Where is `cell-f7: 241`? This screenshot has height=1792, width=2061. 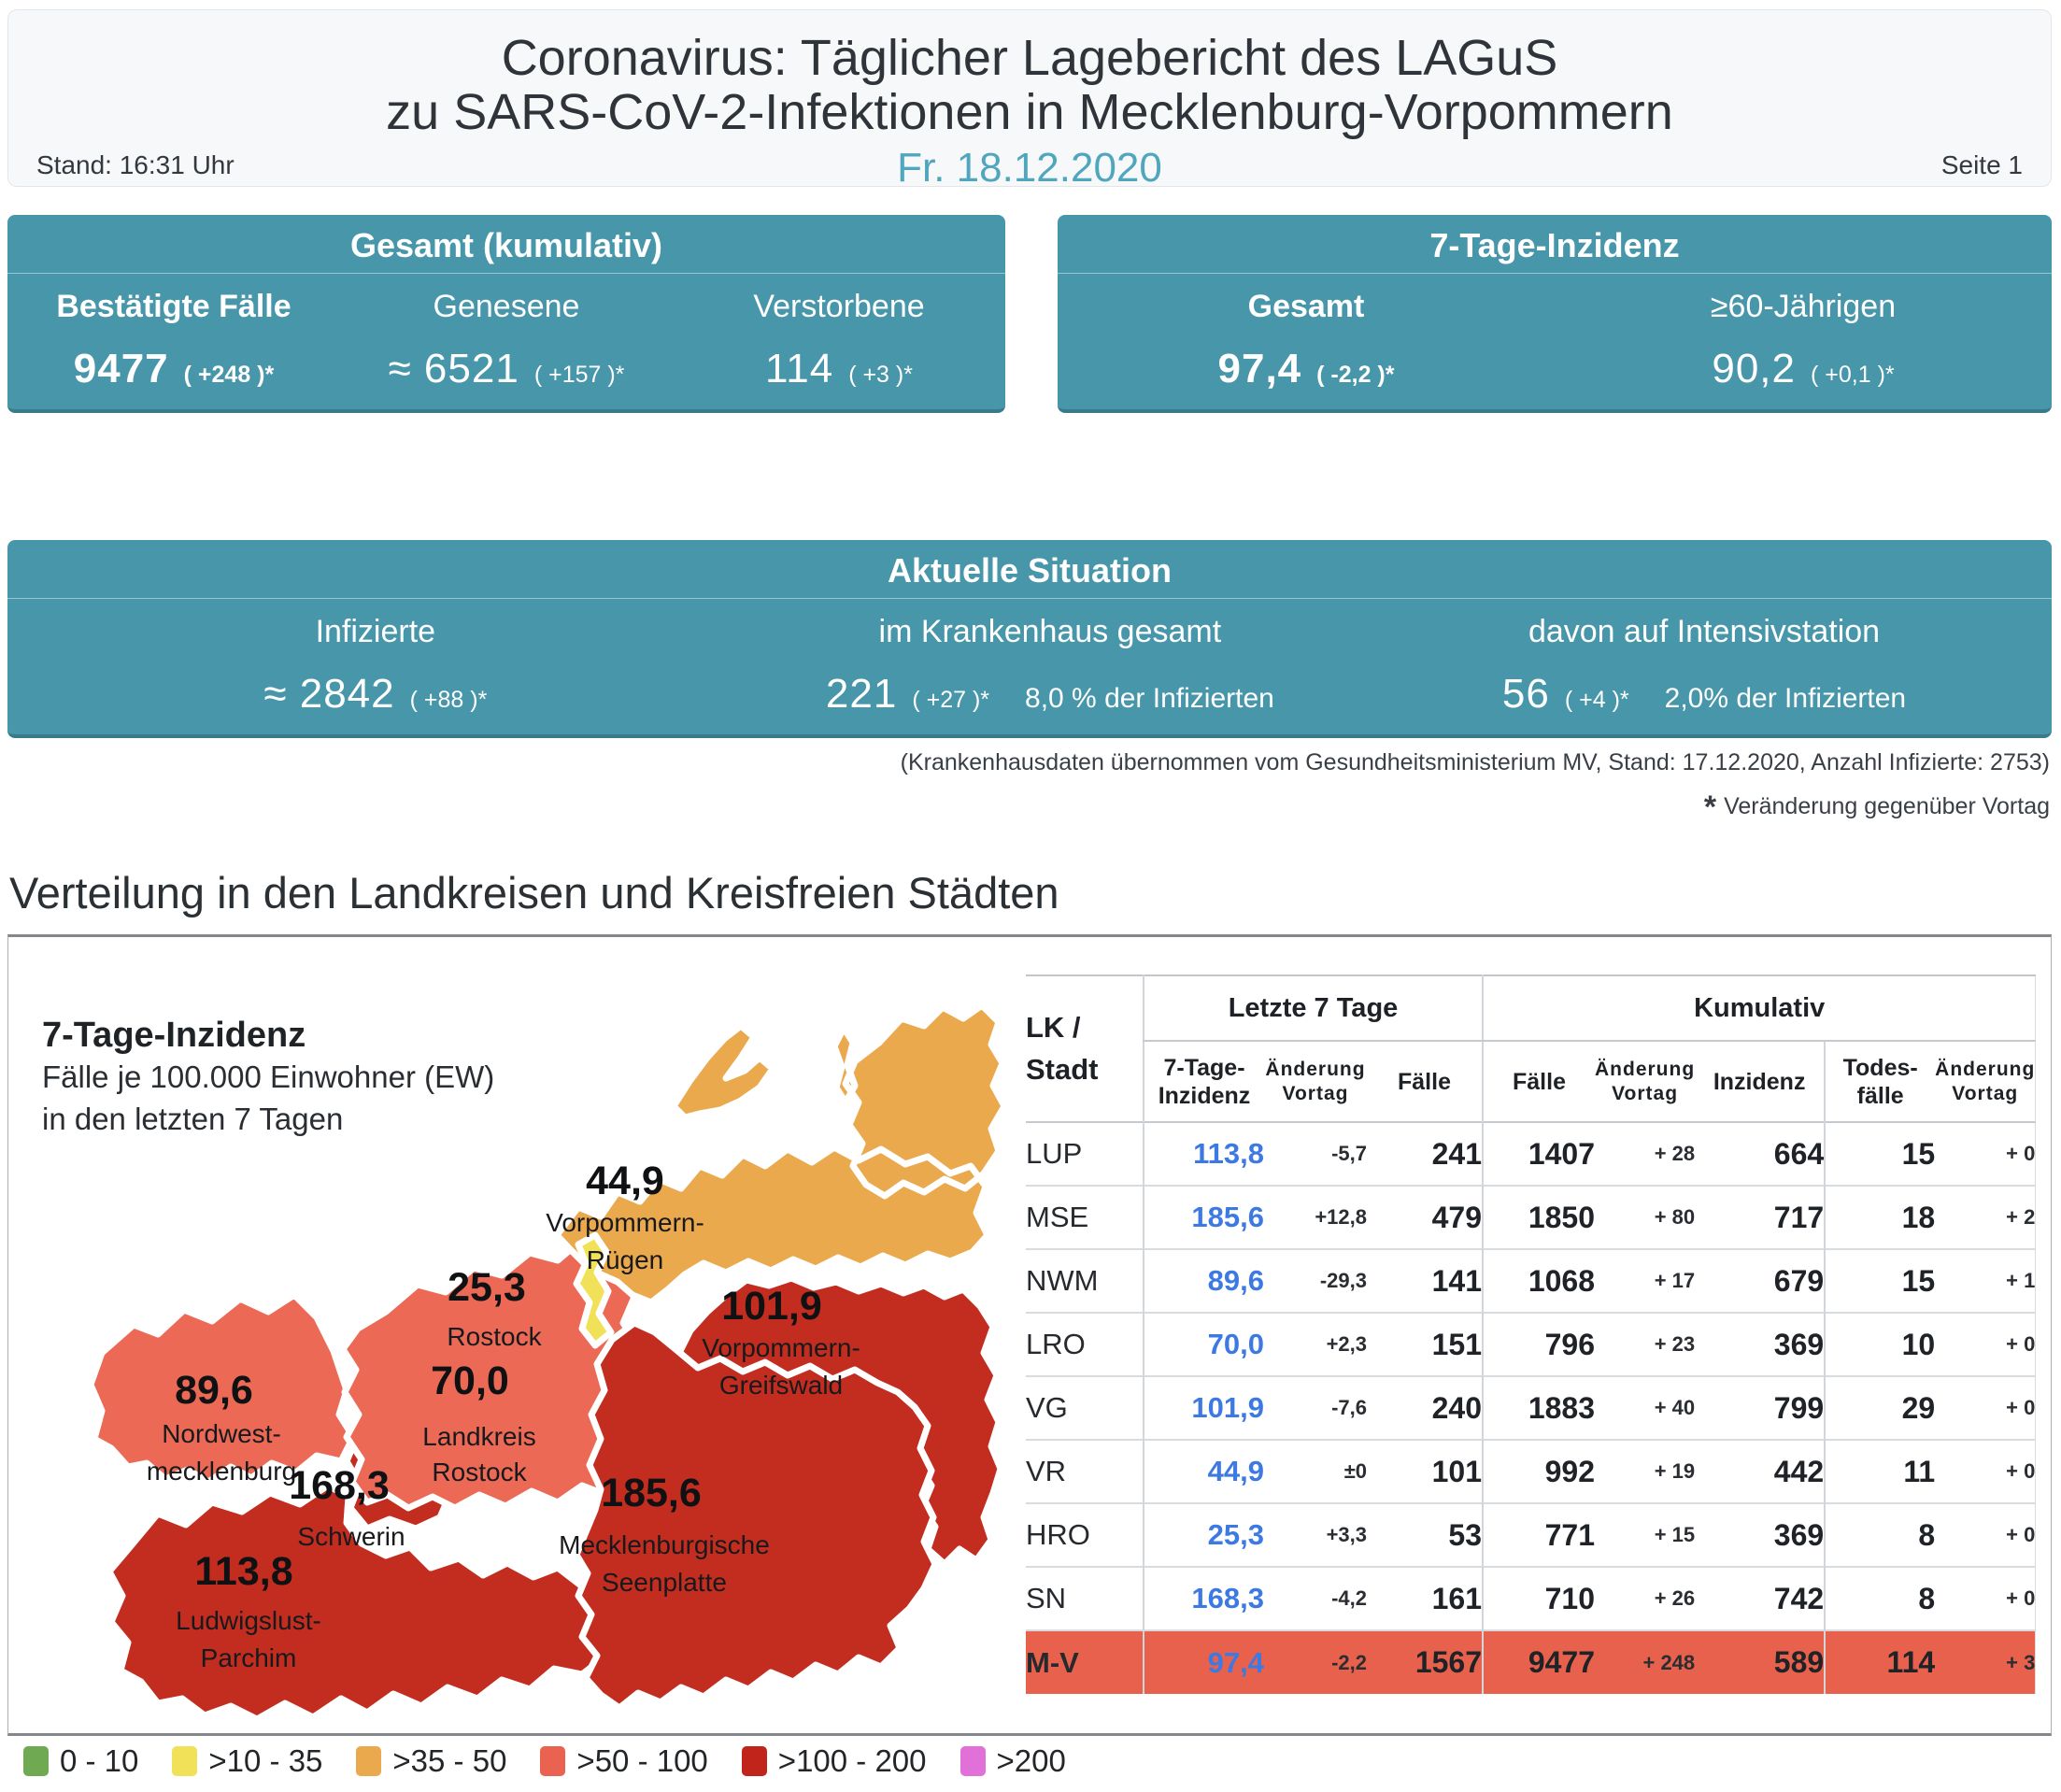 cell-f7: 241 is located at coordinates (1425, 1153).